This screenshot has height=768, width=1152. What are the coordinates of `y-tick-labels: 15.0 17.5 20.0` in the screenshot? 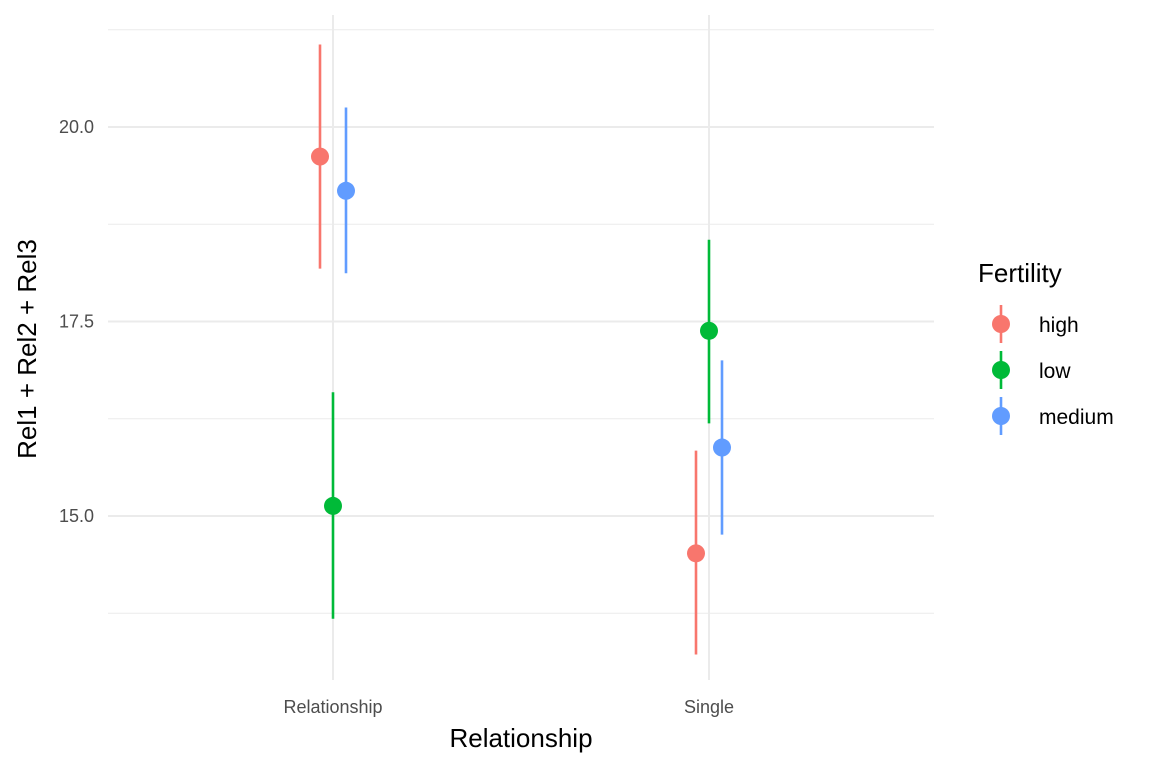 It's located at (76, 321).